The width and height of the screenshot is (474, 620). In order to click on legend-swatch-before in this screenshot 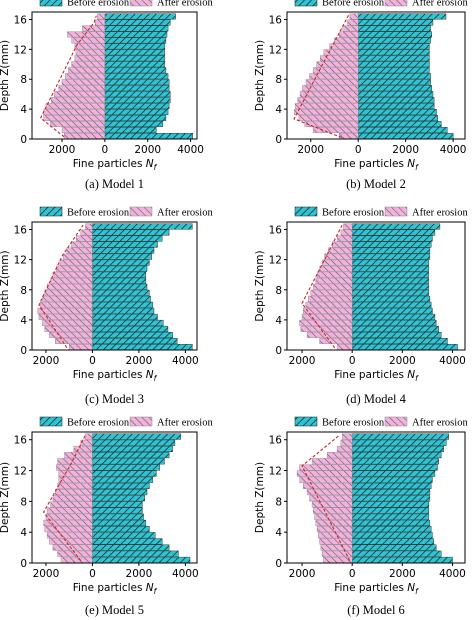, I will do `click(306, 211)`.